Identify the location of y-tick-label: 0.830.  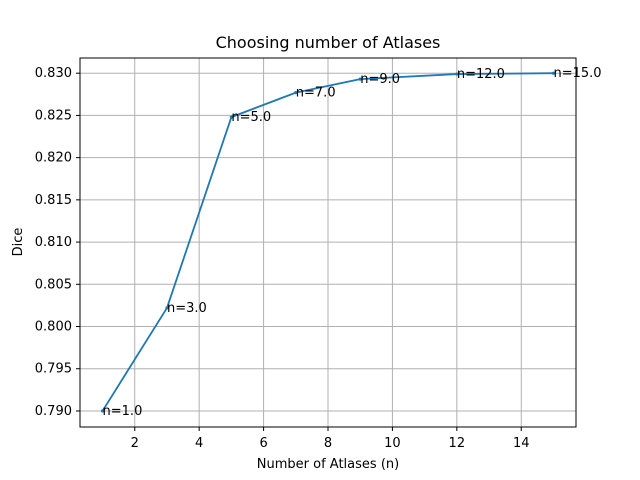
(53, 73).